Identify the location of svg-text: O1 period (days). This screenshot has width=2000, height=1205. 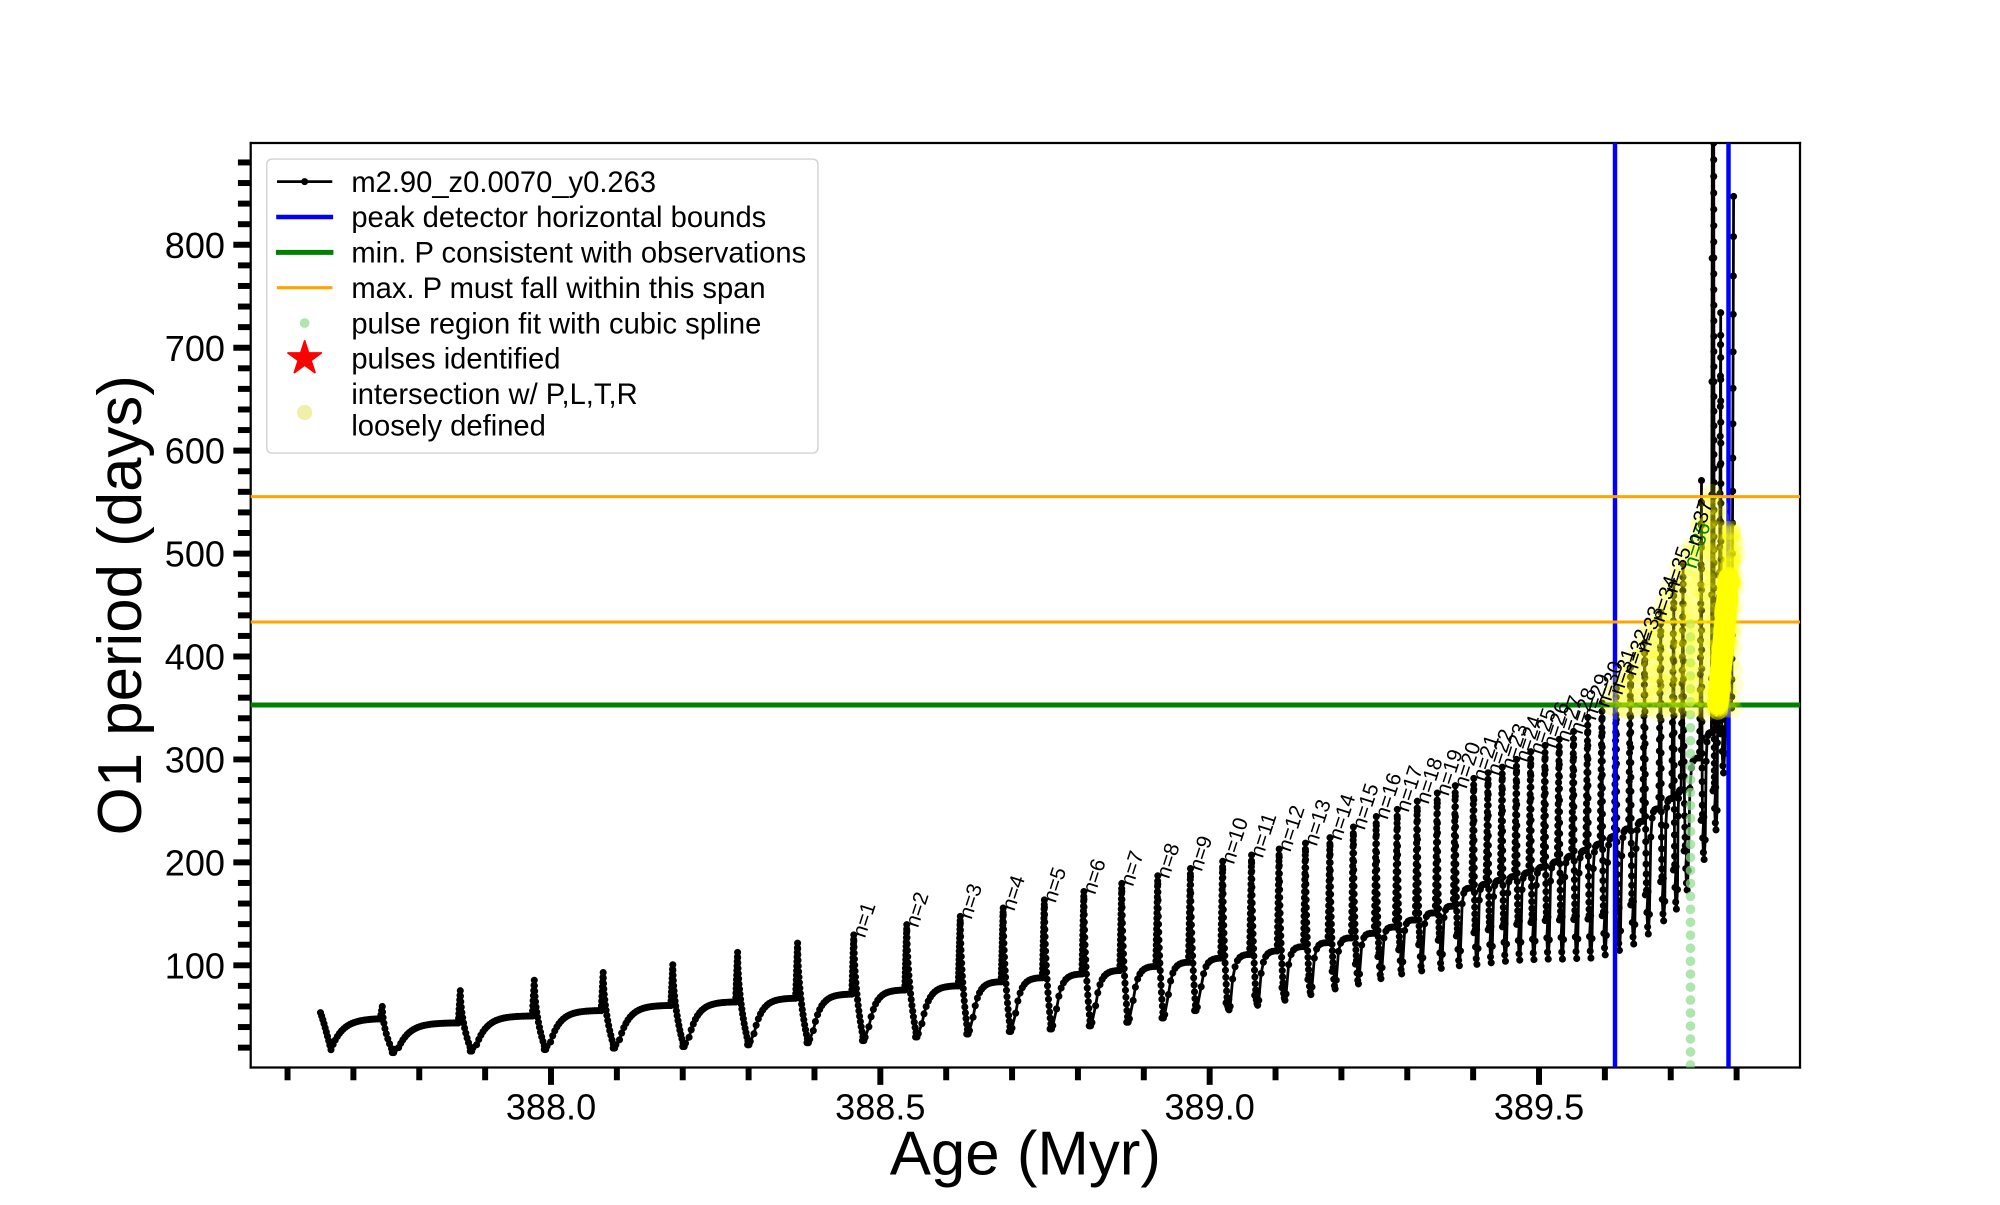
(120, 605).